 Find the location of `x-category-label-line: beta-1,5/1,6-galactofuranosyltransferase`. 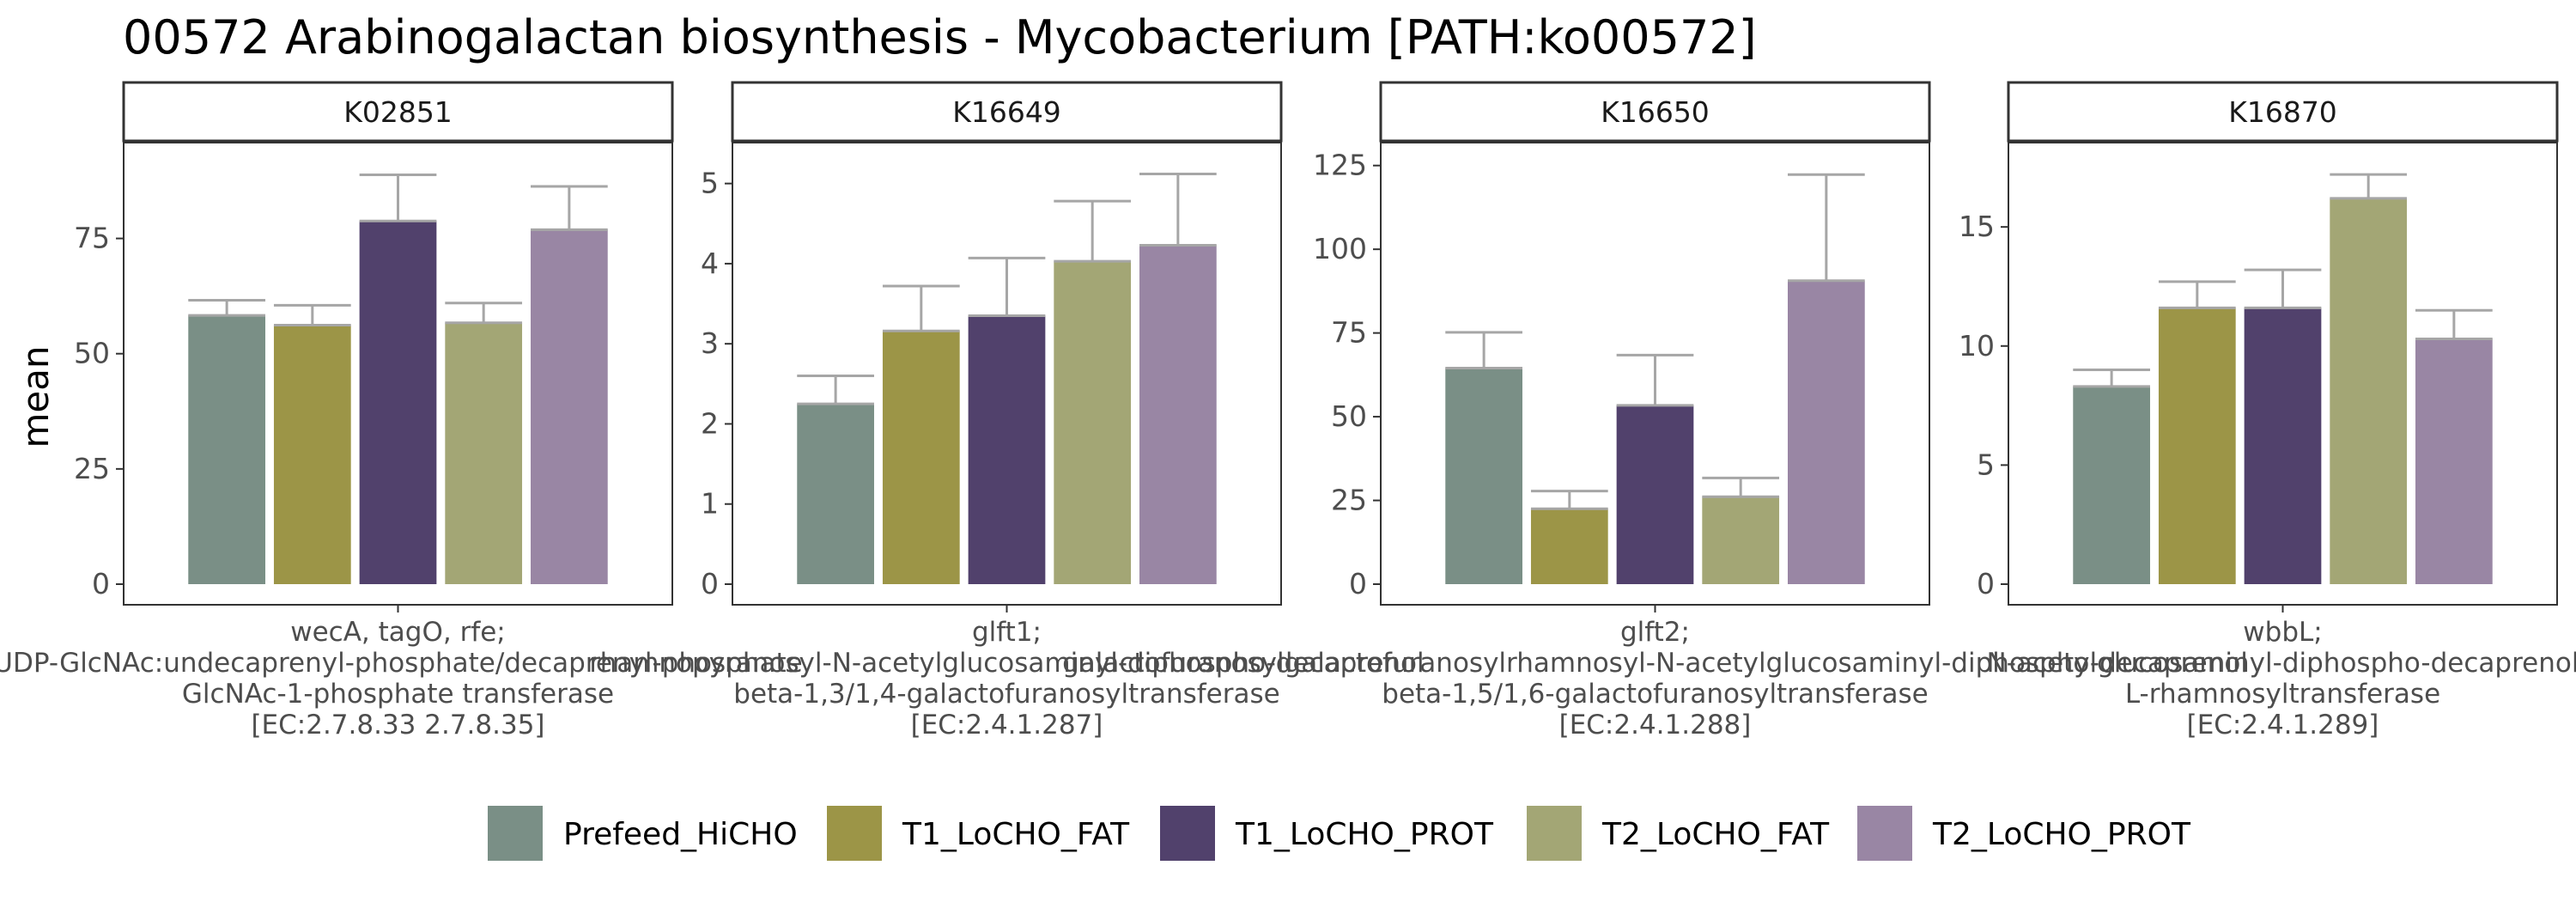

x-category-label-line: beta-1,5/1,6-galactofuranosyltransferase is located at coordinates (1655, 694).